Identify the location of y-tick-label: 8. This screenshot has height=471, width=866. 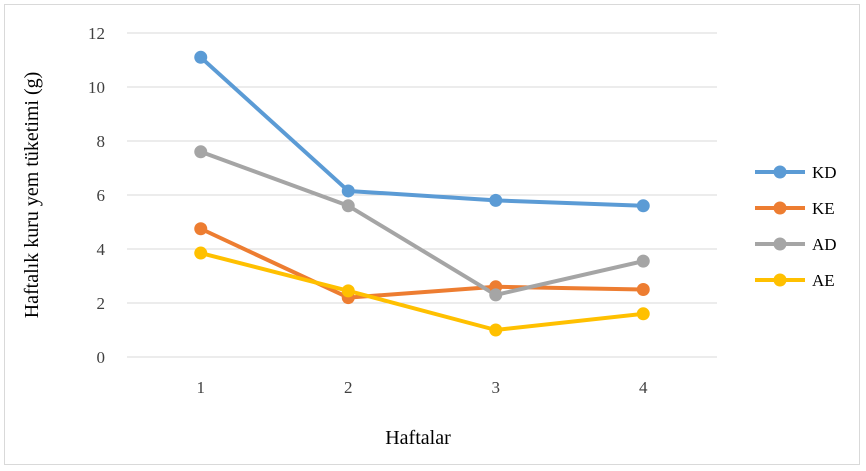
(101, 141).